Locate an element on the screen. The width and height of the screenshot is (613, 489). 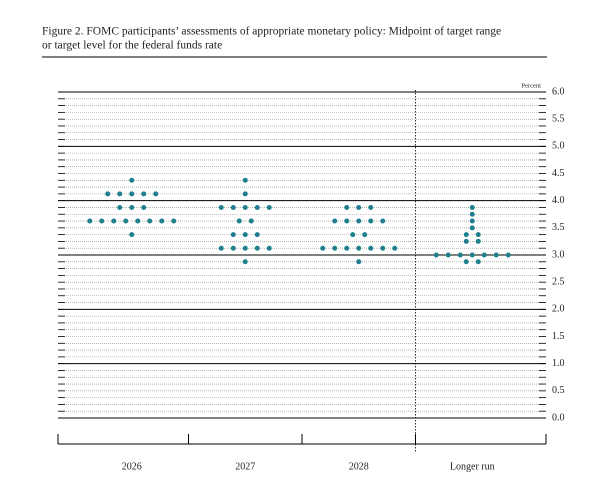
y-tick-label: 6.0 is located at coordinates (558, 91).